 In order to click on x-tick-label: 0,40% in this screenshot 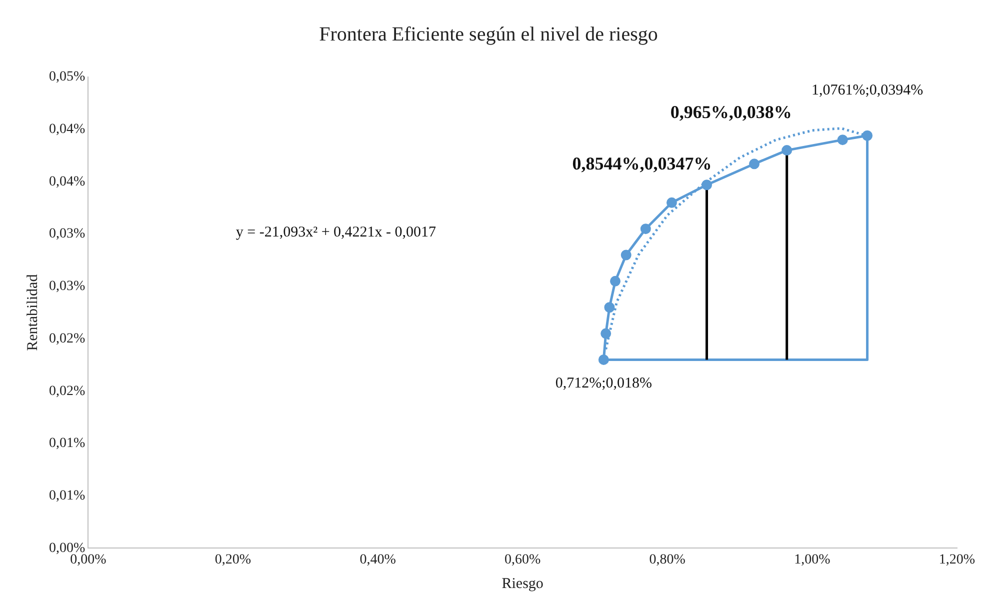, I will do `click(378, 560)`.